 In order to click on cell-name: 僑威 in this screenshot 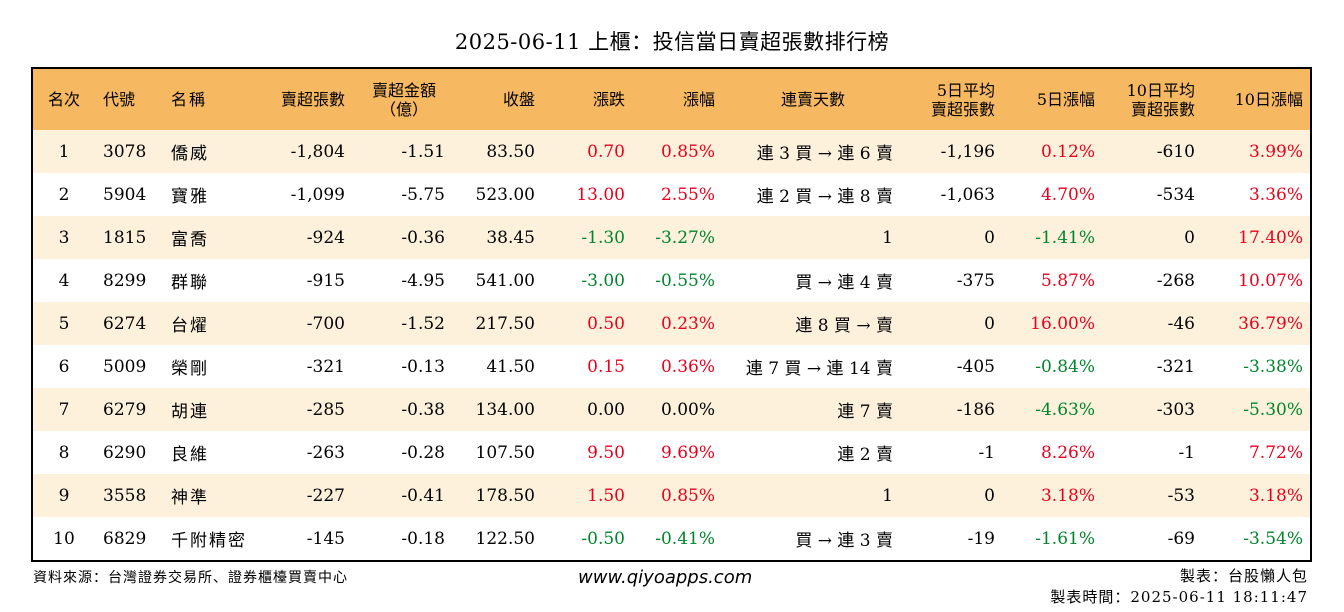, I will do `click(190, 154)`.